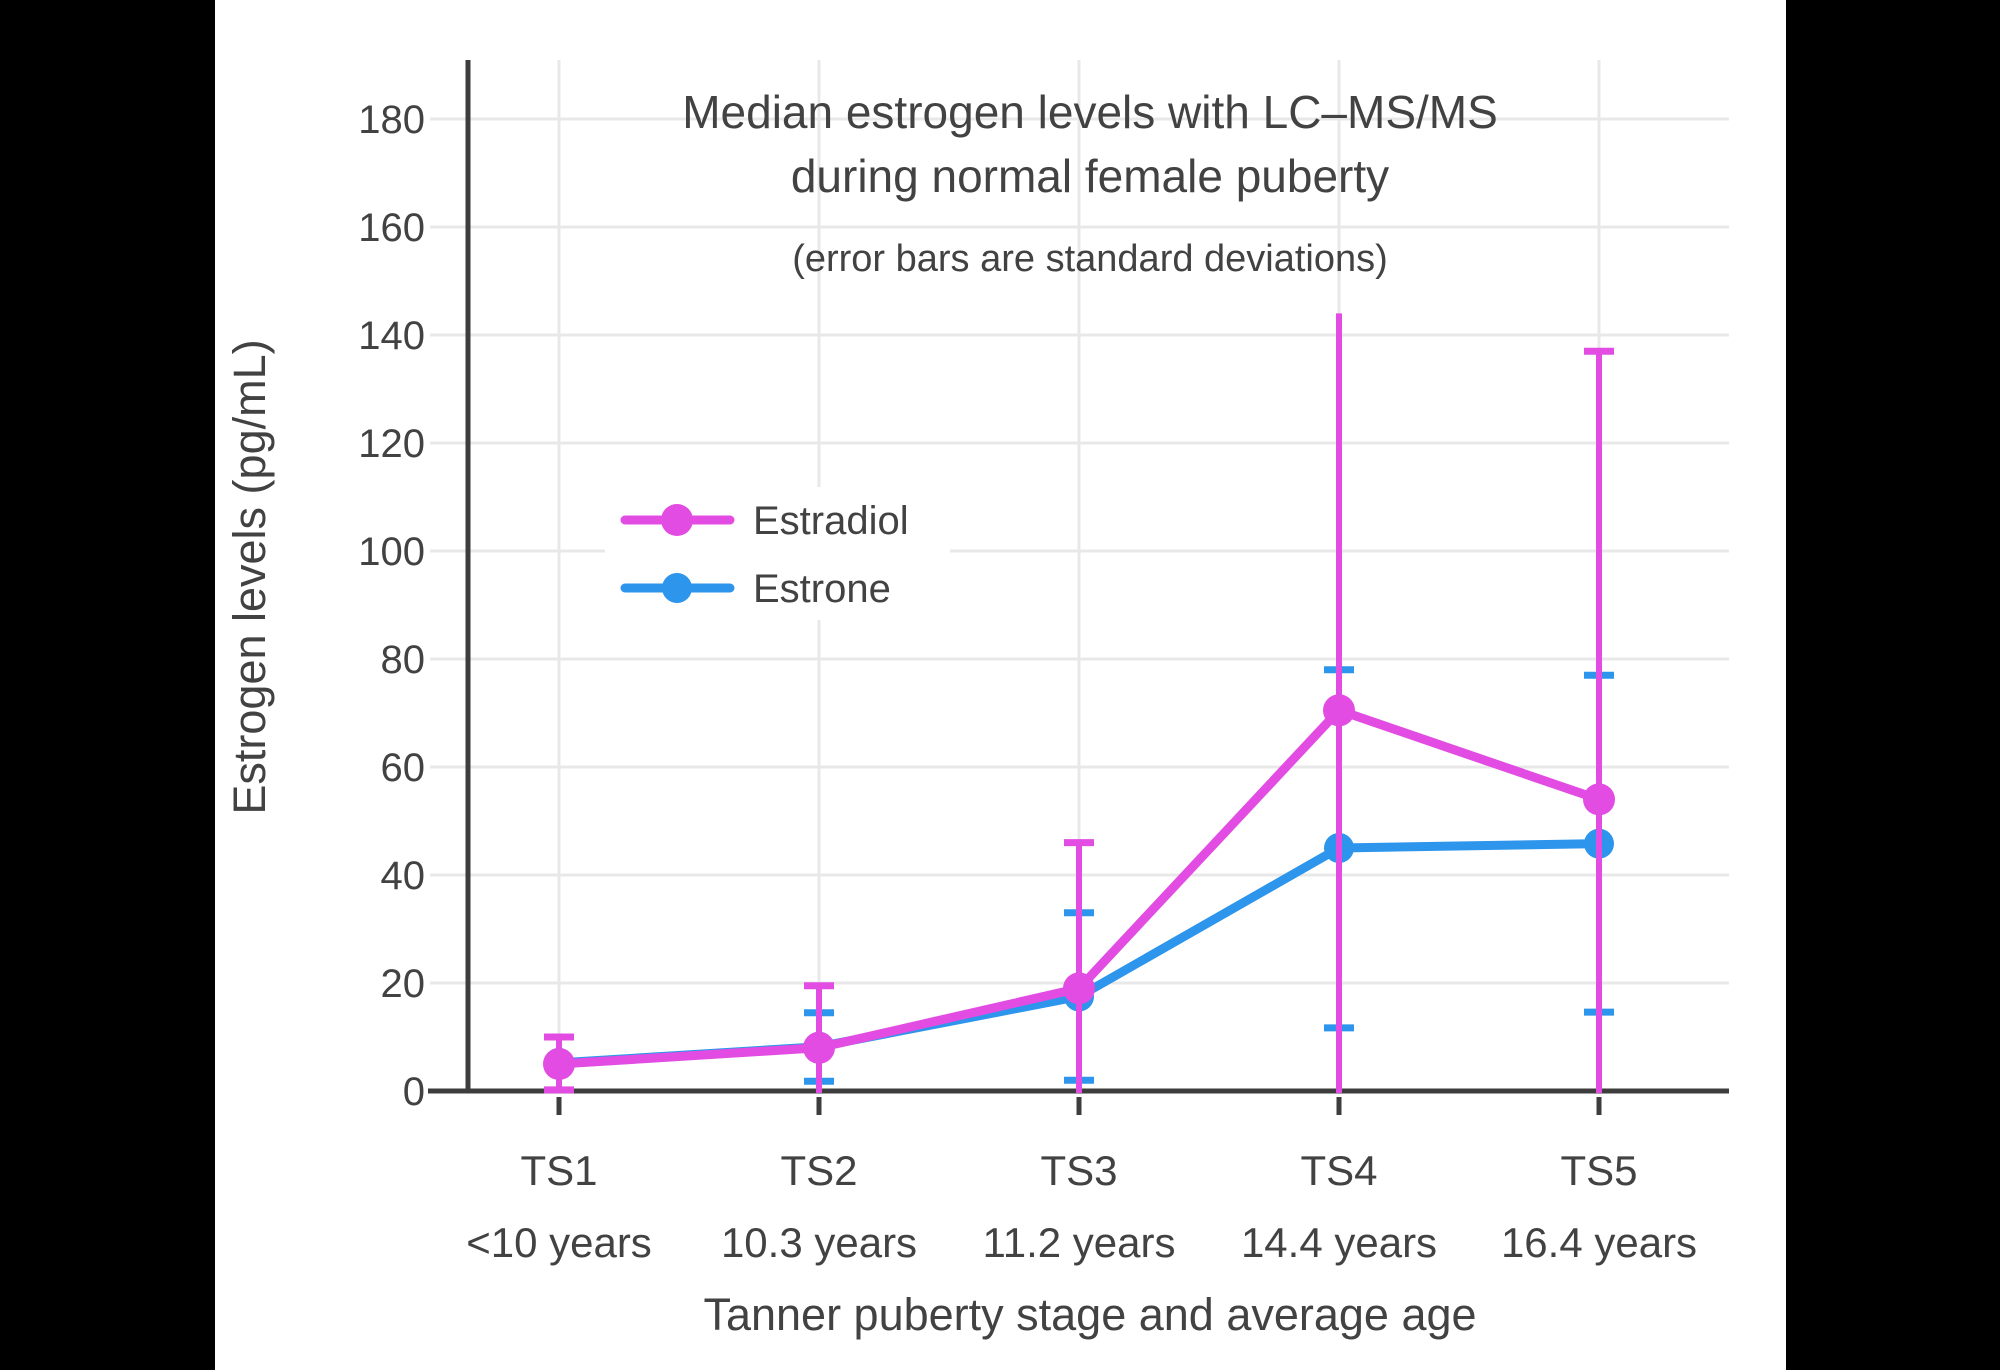  Describe the element at coordinates (1338, 1170) in the screenshot. I see `svg-text: TS4` at that location.